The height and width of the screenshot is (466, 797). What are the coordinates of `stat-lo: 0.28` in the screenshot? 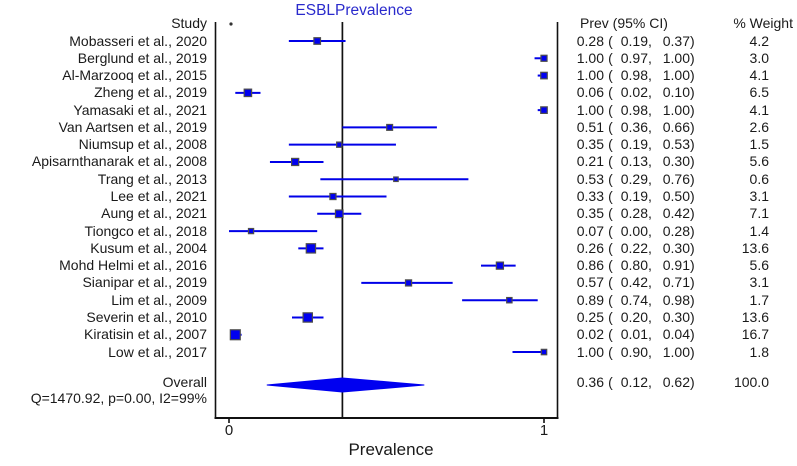 It's located at (634, 213).